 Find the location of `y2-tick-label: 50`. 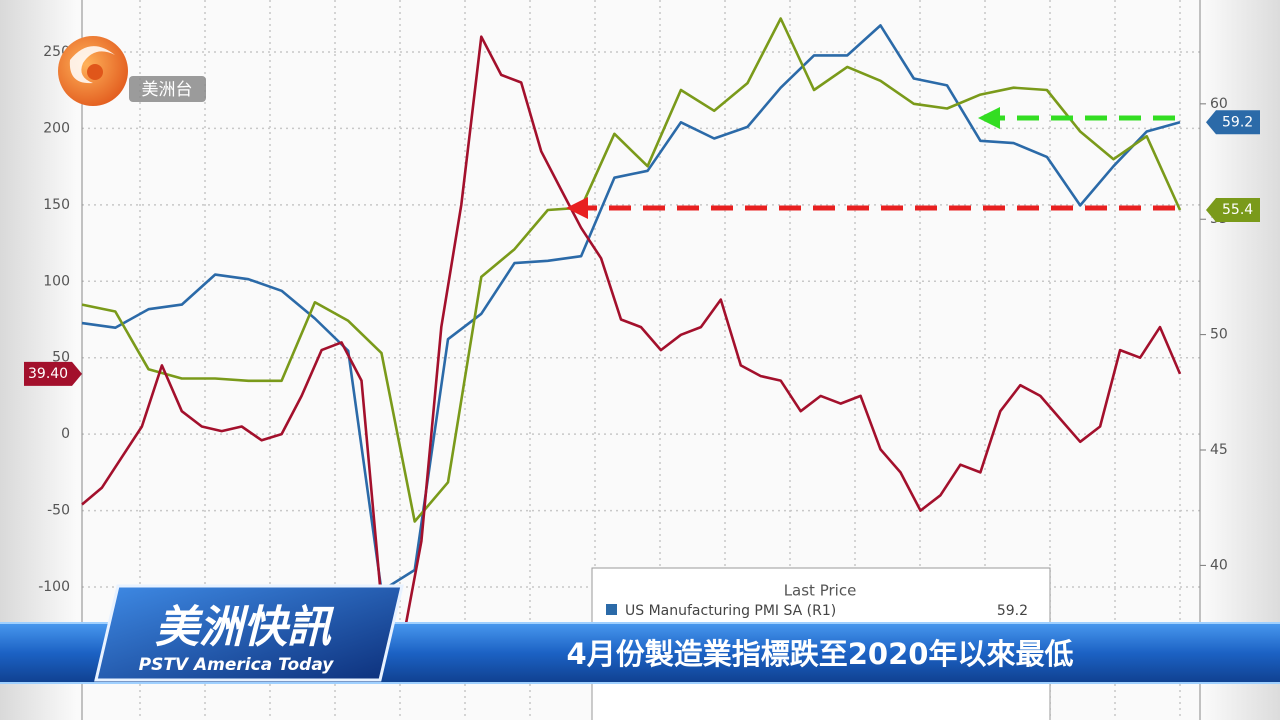

y2-tick-label: 50 is located at coordinates (1219, 335).